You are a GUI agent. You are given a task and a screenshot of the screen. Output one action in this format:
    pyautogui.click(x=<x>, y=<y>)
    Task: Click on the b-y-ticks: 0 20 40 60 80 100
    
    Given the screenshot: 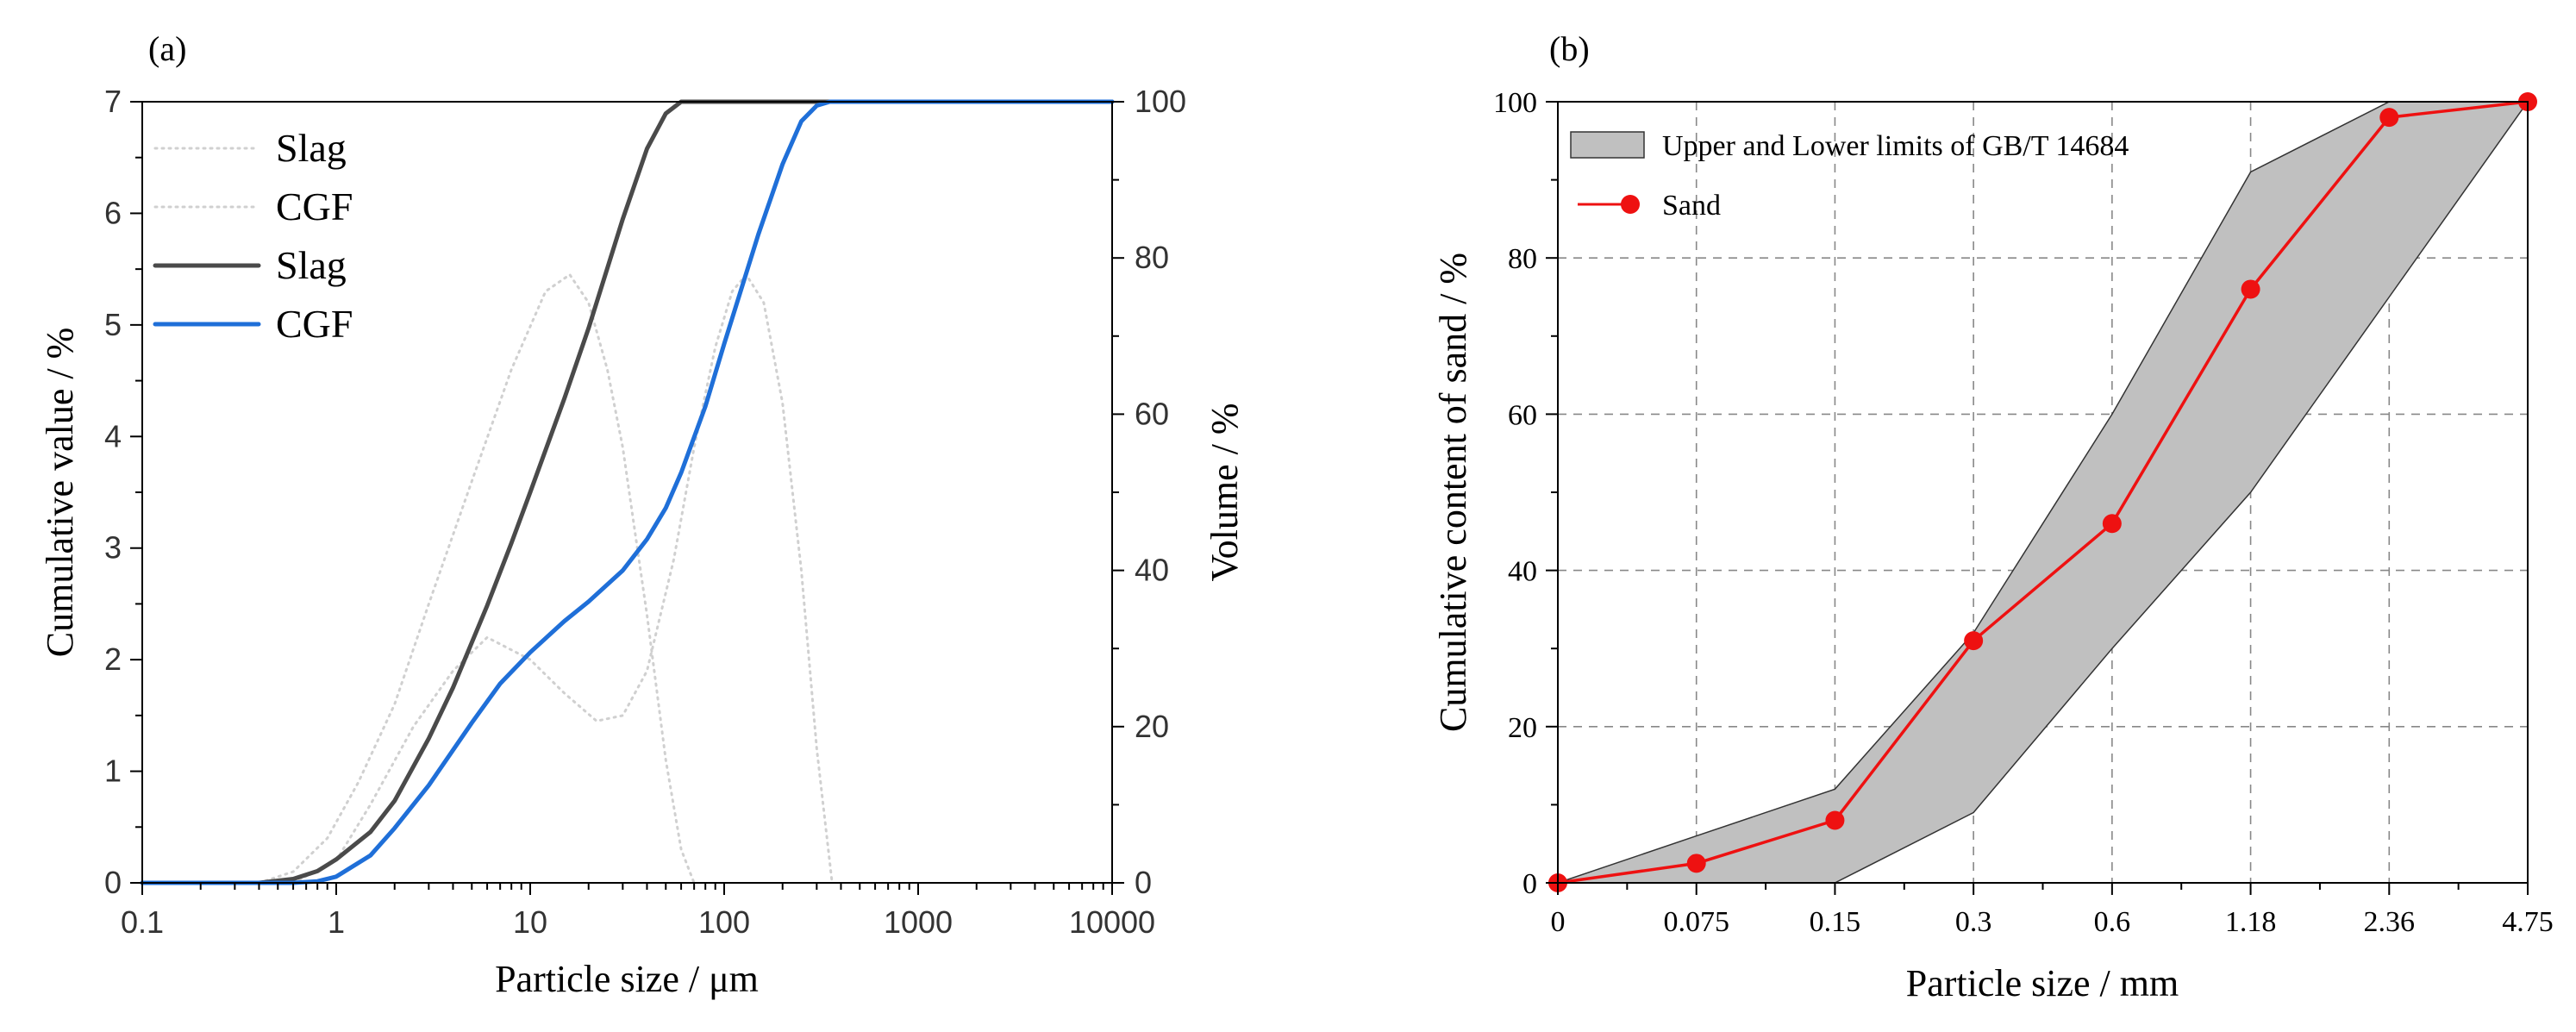 What is the action you would take?
    pyautogui.click(x=1525, y=493)
    